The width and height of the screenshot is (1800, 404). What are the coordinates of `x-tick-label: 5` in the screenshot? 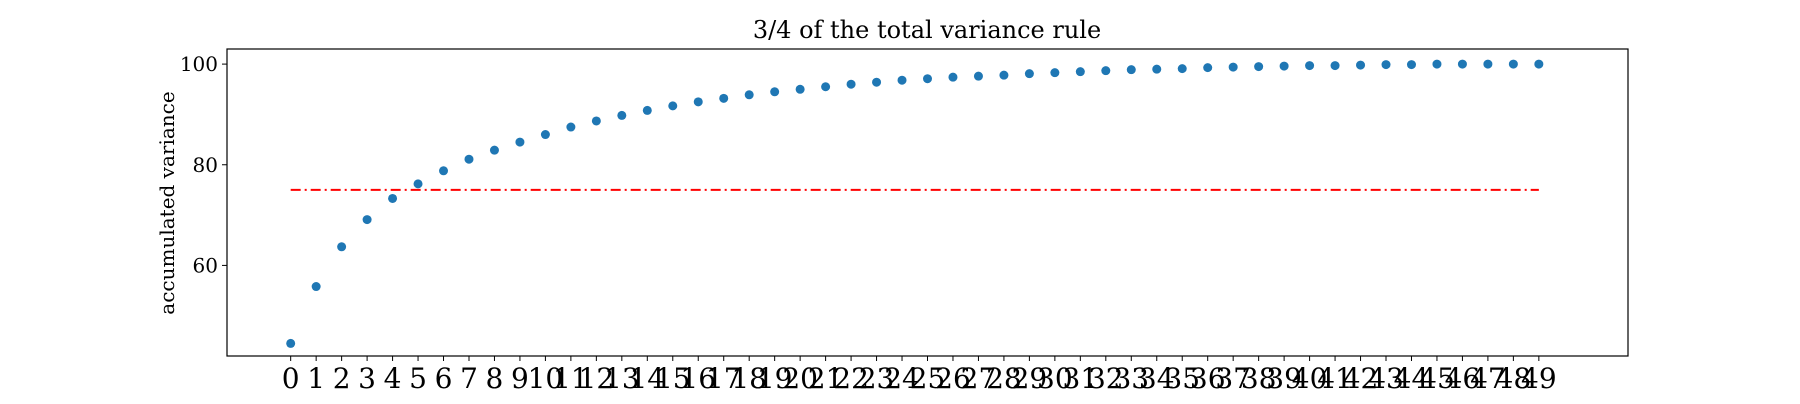 It's located at (418, 378).